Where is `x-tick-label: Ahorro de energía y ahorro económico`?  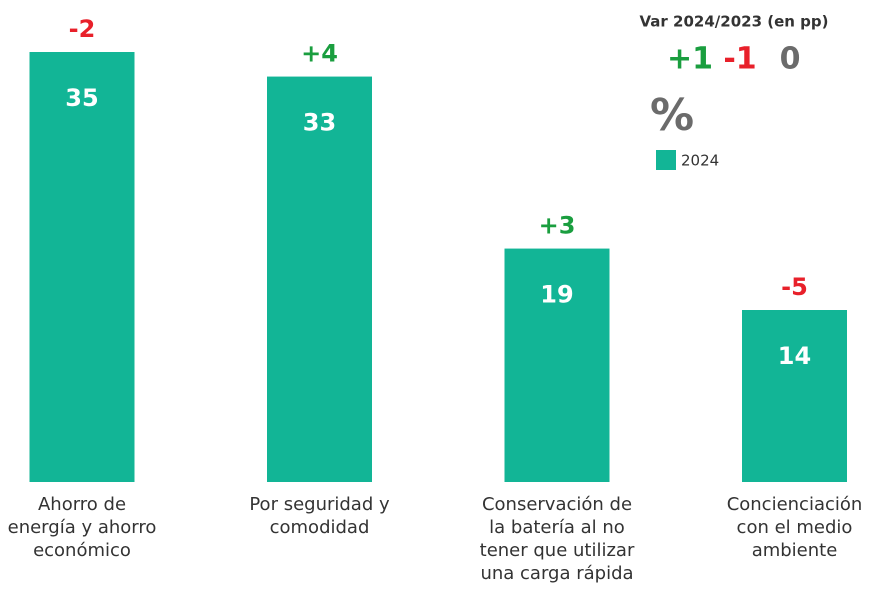
x-tick-label: Ahorro de energía y ahorro económico is located at coordinates (82, 527).